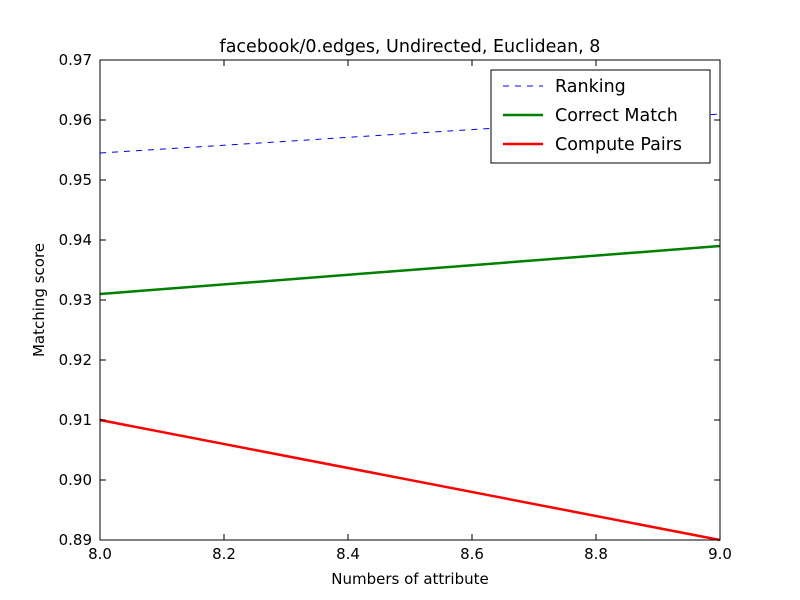 The width and height of the screenshot is (800, 600). Describe the element at coordinates (348, 554) in the screenshot. I see `x-tick-label: 8.4` at that location.